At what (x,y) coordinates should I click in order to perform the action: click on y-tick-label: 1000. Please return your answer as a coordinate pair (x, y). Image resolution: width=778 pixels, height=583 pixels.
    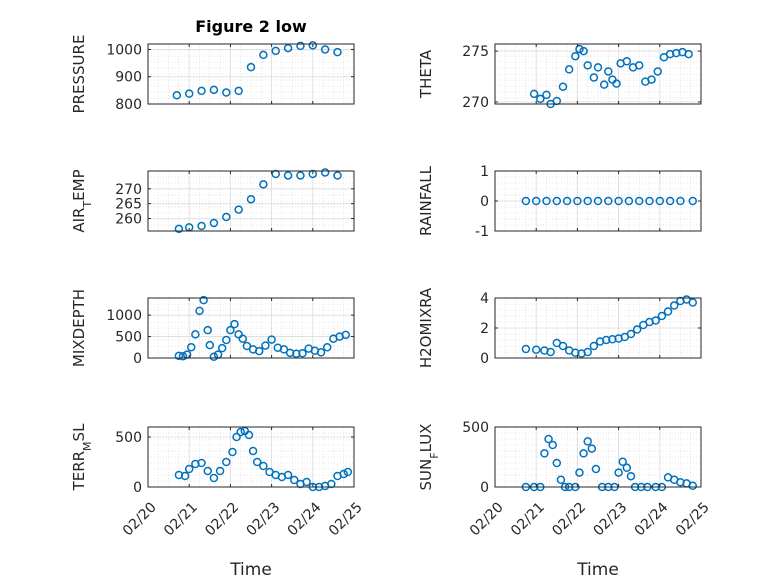
    Looking at the image, I should click on (124, 50).